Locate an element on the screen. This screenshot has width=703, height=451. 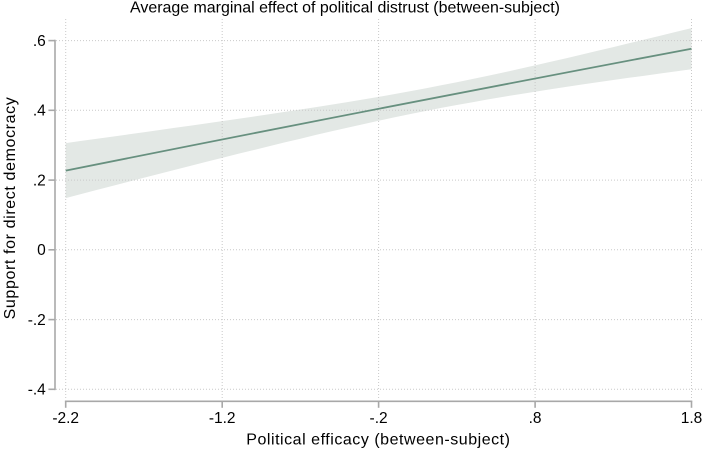
svg-text: .4 is located at coordinates (39, 111).